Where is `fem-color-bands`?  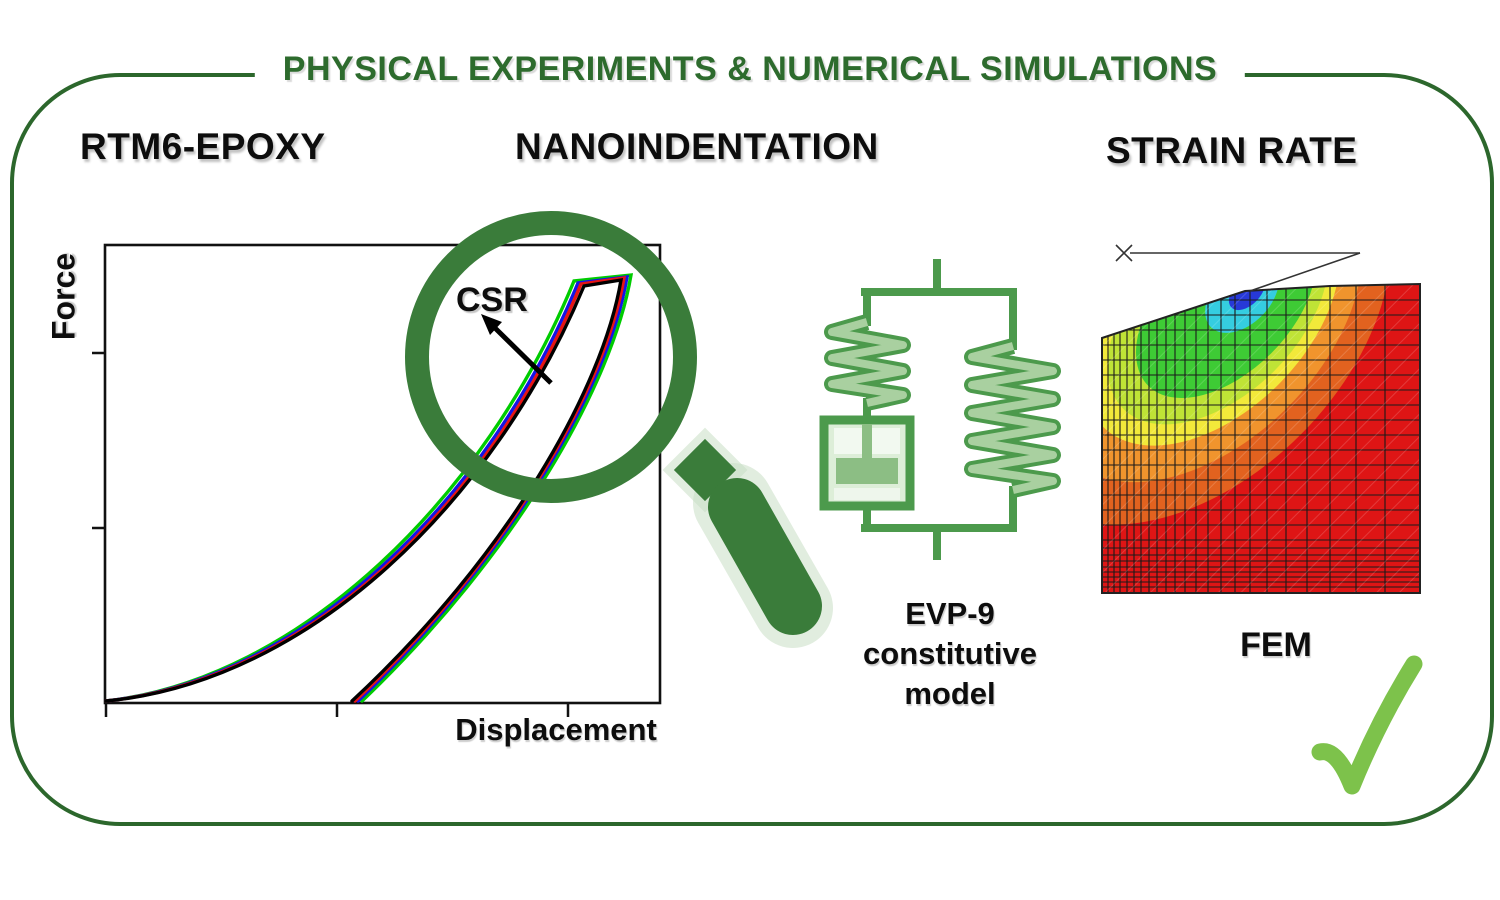 fem-color-bands is located at coordinates (1261, 438).